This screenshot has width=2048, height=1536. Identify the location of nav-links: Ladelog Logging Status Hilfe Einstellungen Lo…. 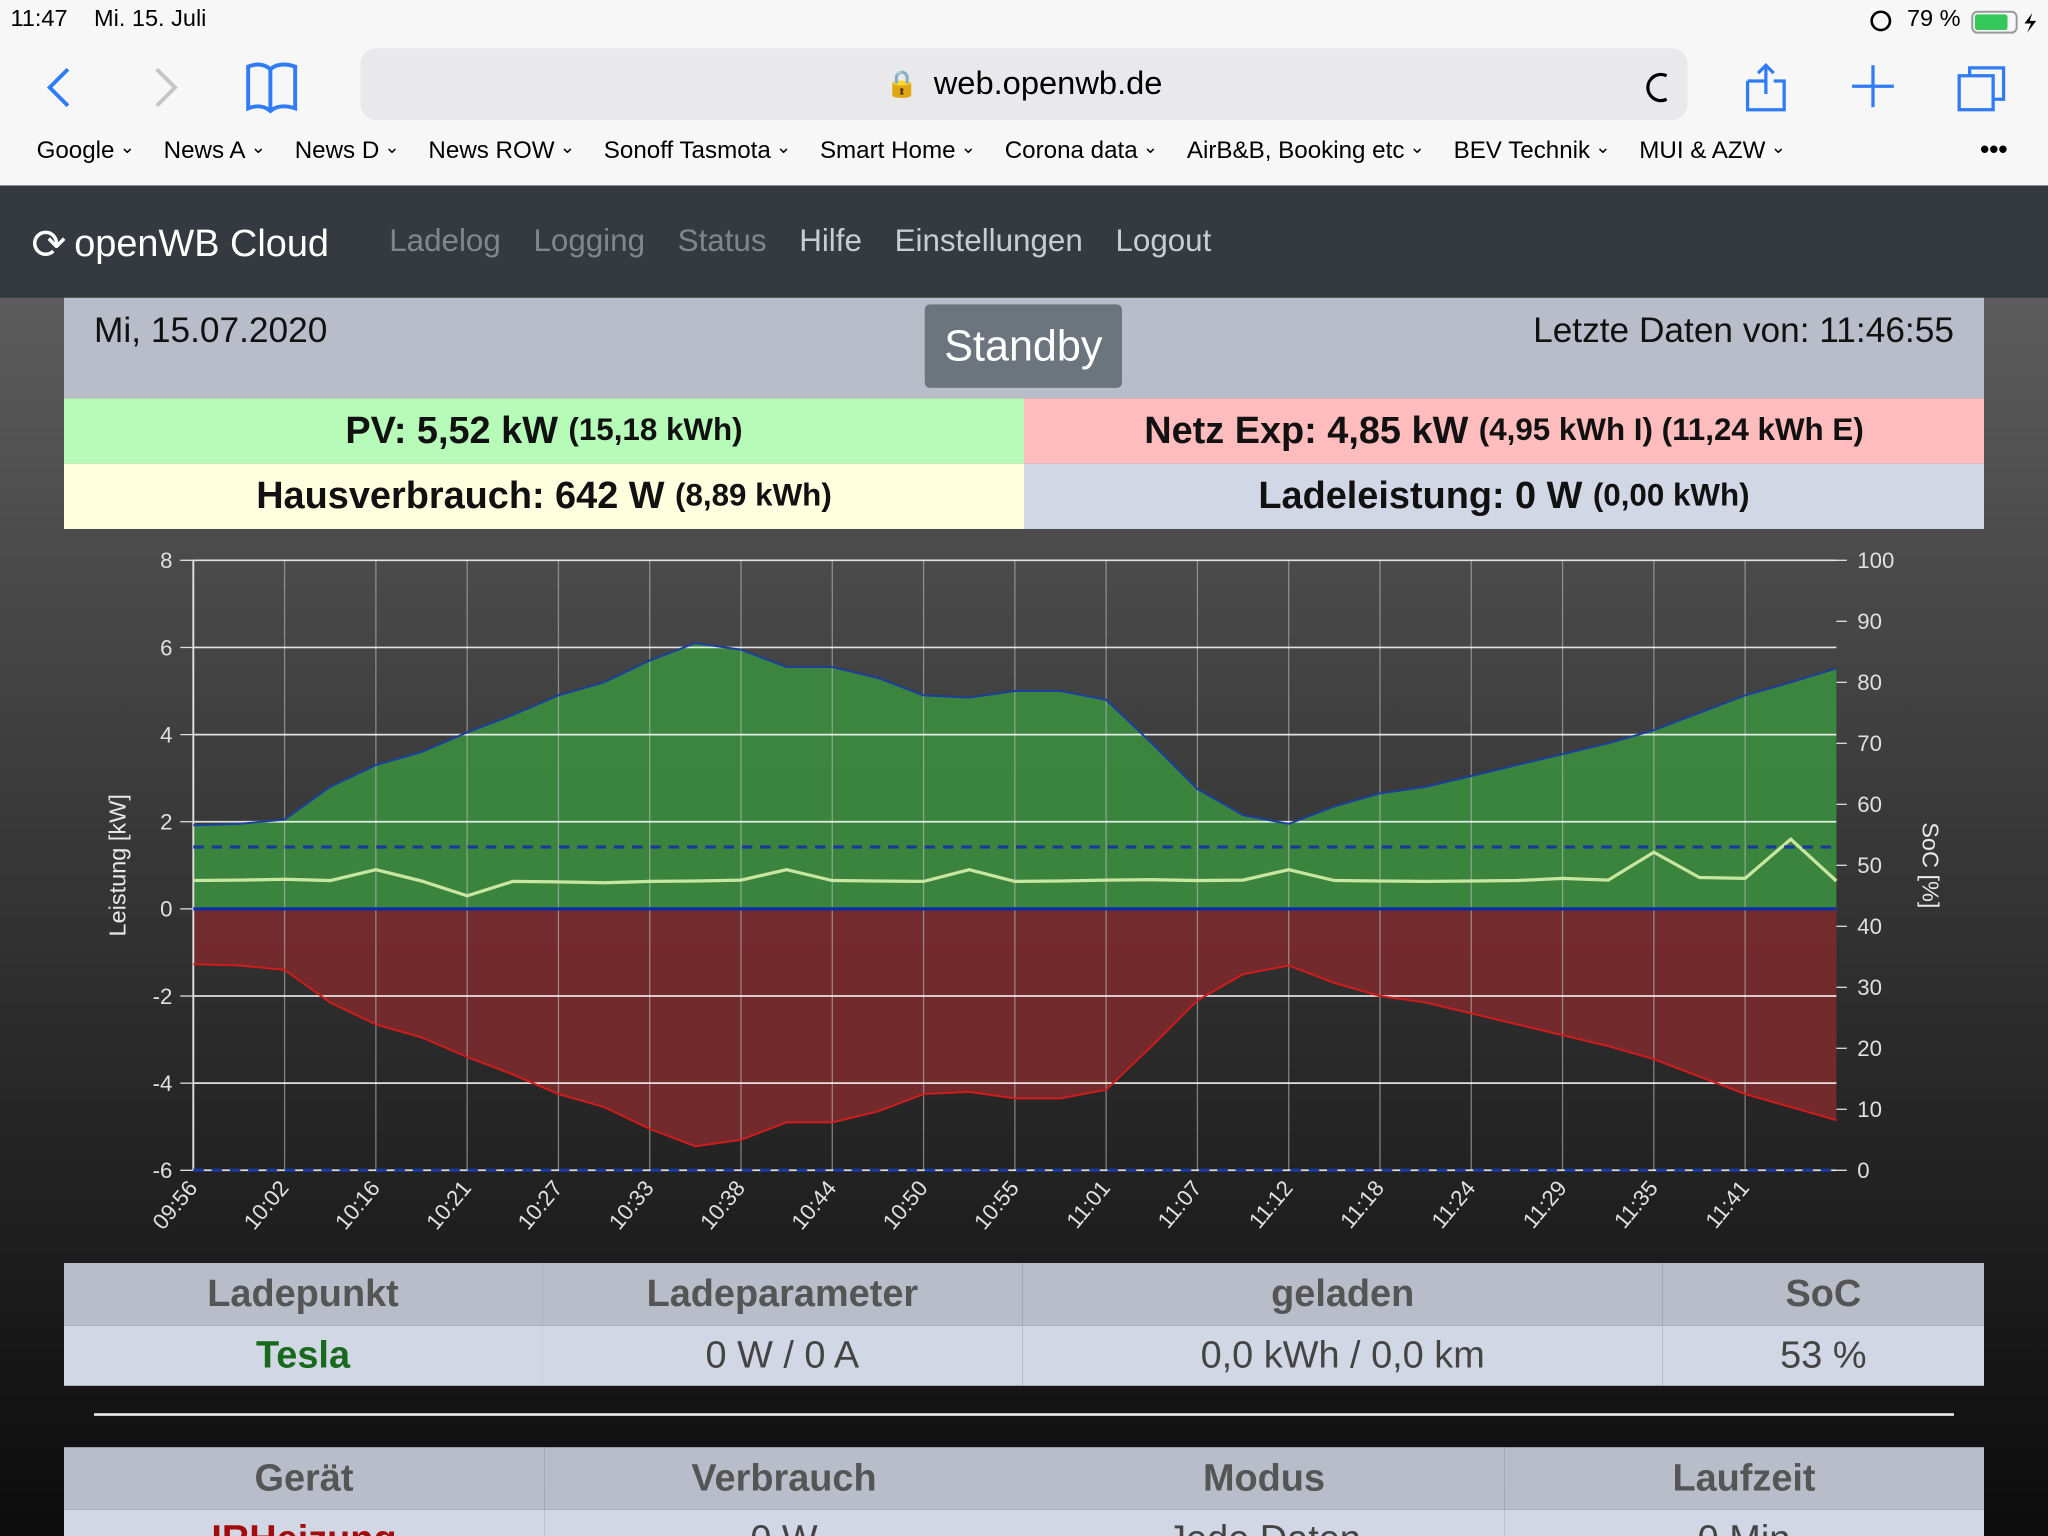
(800, 241).